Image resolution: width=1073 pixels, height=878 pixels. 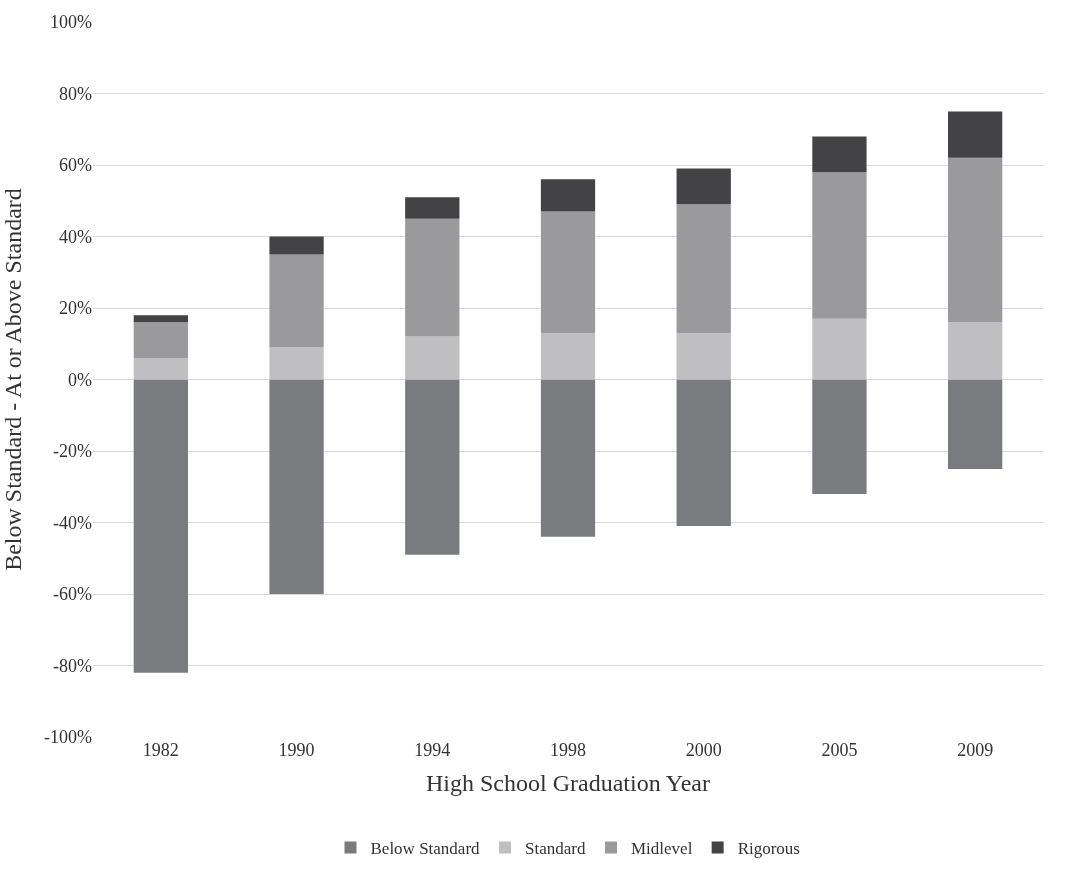 What do you see at coordinates (71, 22) in the screenshot?
I see `y-tick-label: 100%` at bounding box center [71, 22].